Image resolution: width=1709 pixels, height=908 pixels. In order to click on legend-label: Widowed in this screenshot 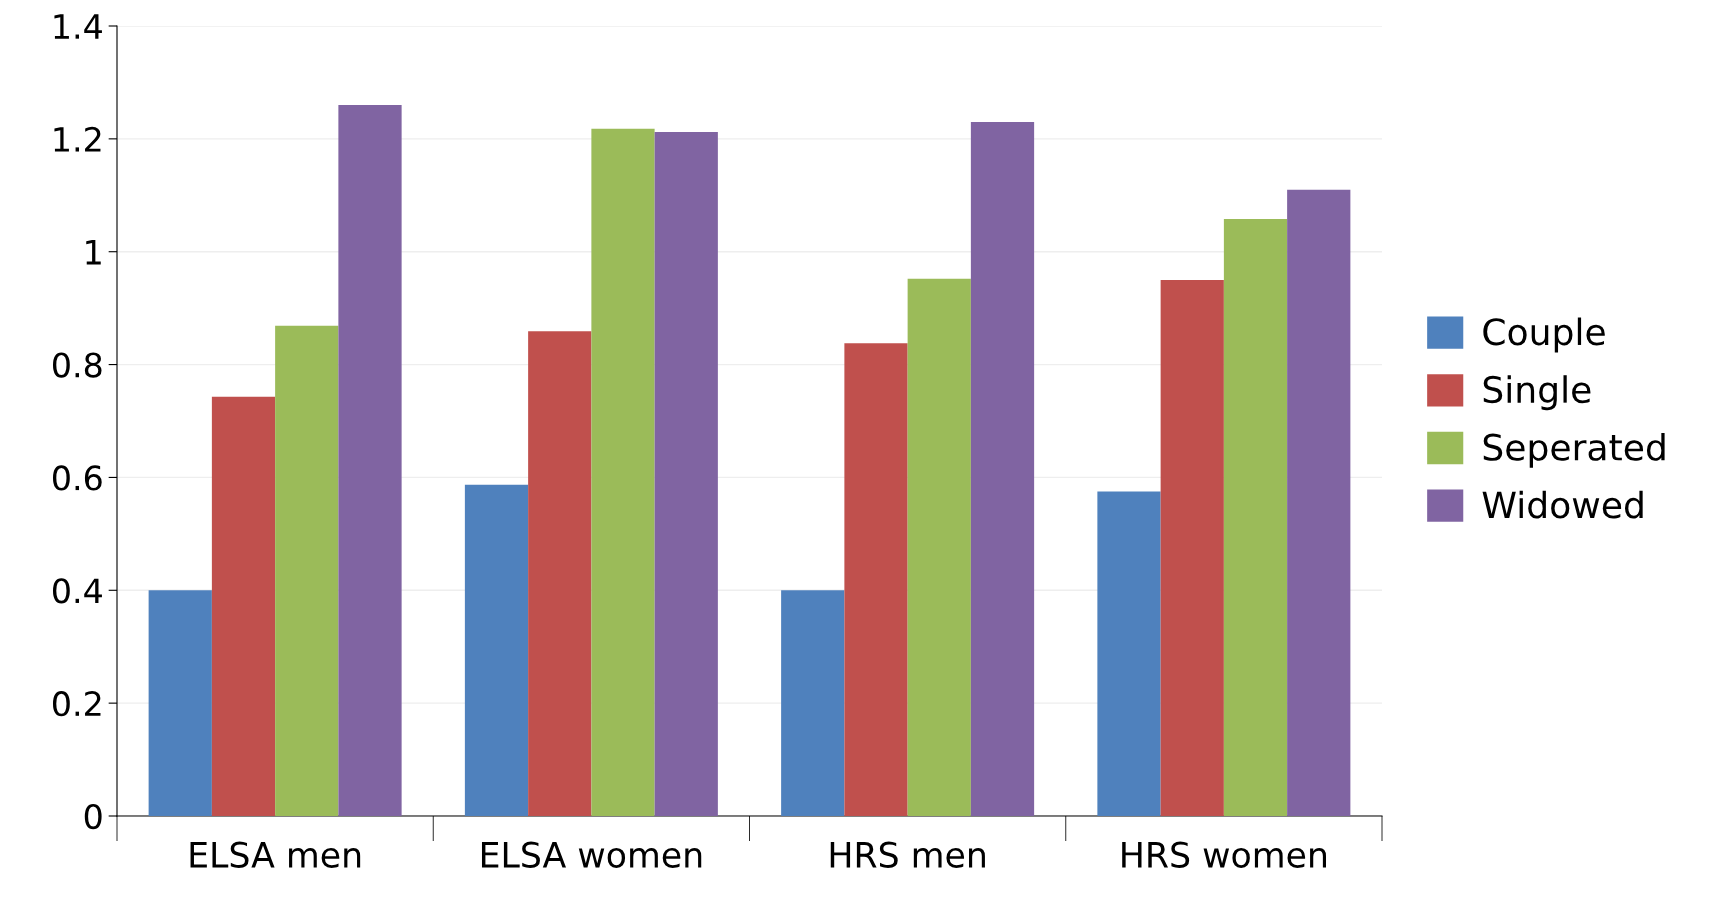, I will do `click(1562, 504)`.